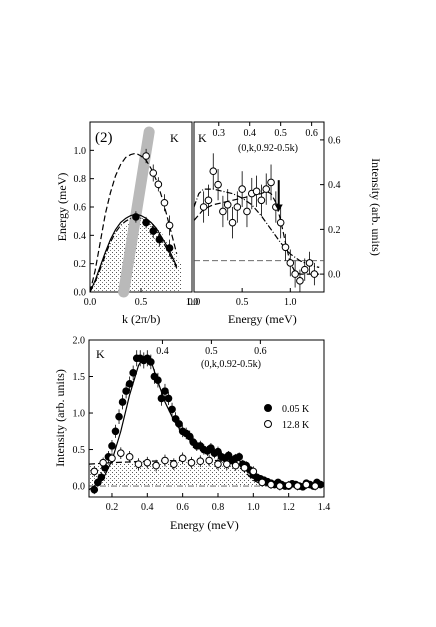 Image resolution: width=436 pixels, height=627 pixels. I want to click on x-tick-label: 0.8, so click(218, 507).